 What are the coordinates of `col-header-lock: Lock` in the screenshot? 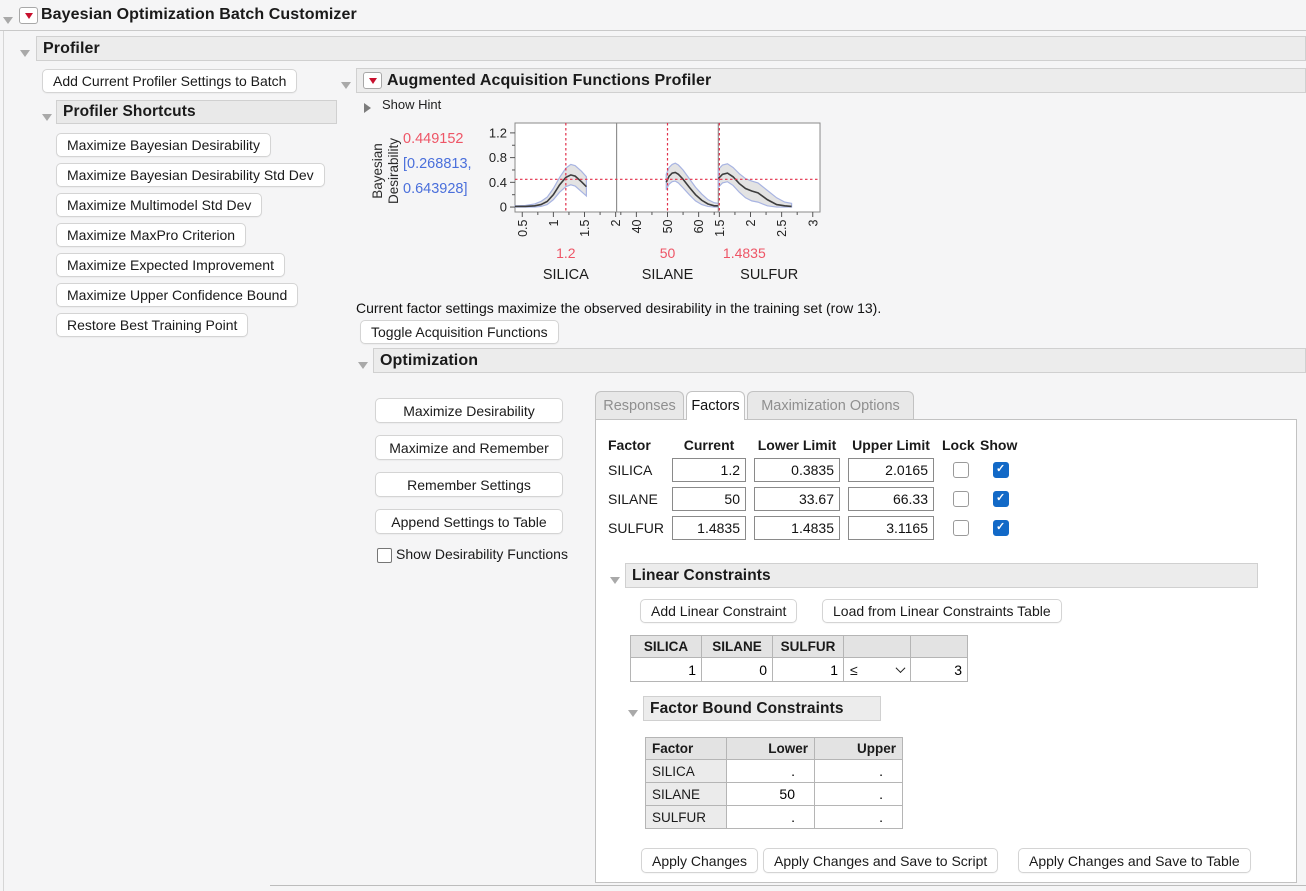 It's located at (958, 445).